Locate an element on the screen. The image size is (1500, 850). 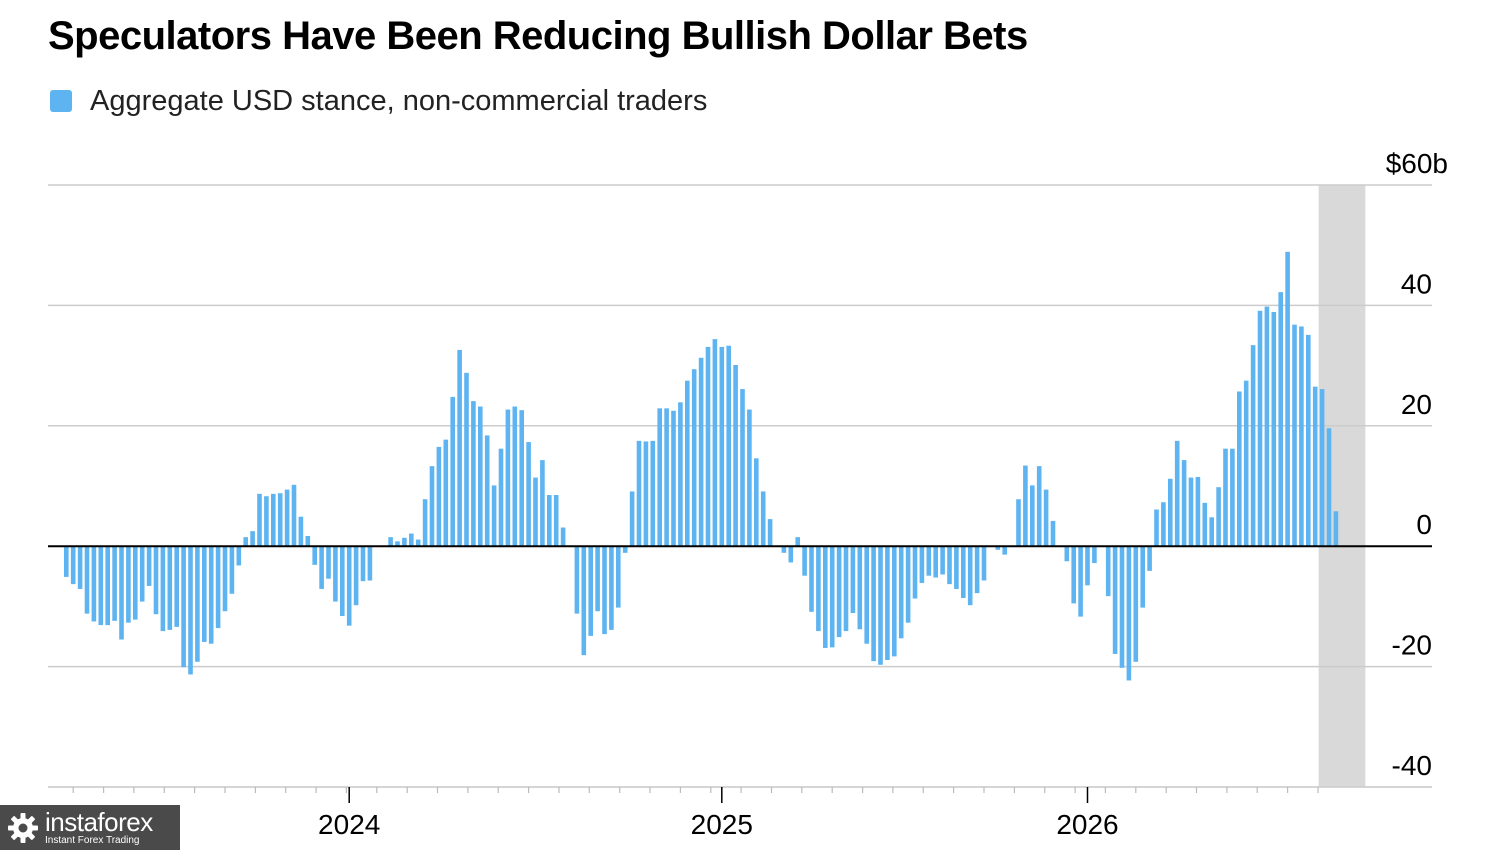
watermark-tagline: Instant Forex Trading is located at coordinates (92, 840).